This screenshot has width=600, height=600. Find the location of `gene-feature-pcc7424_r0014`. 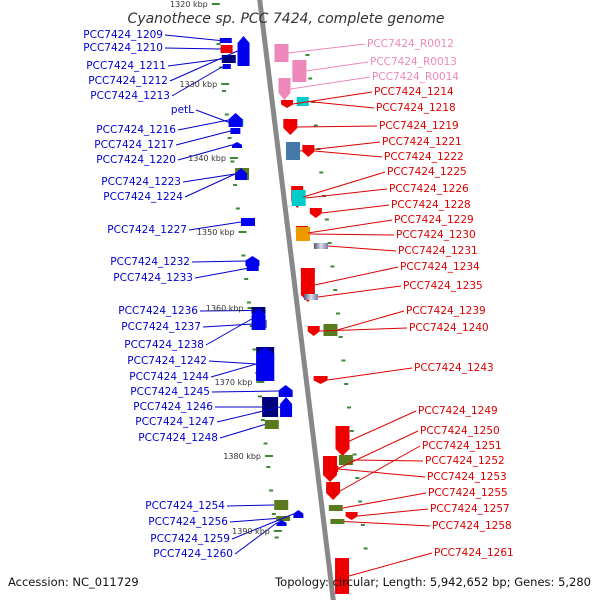

gene-feature-pcc7424_r0014 is located at coordinates (284, 89).